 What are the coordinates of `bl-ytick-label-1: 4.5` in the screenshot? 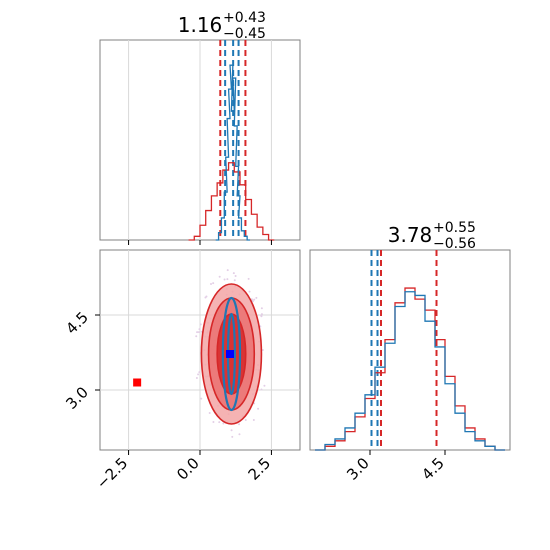 It's located at (77, 323).